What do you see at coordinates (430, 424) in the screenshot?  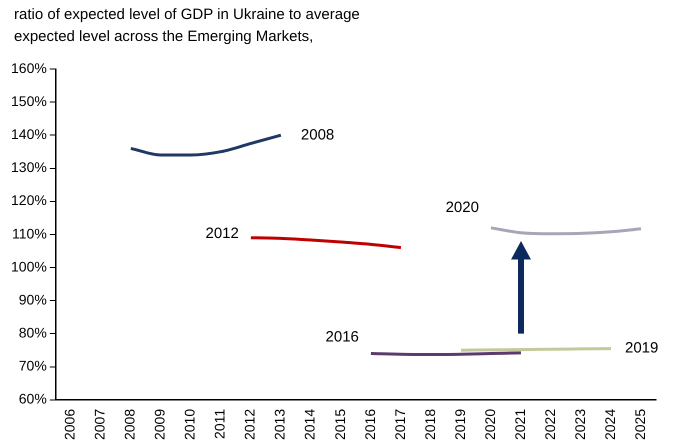 I see `x-tick-label: 2018` at bounding box center [430, 424].